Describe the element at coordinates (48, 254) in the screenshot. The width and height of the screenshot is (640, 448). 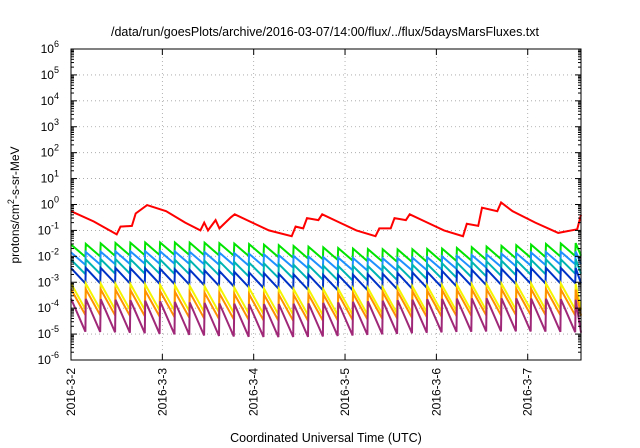
I see `y-tick-label: 10⁻²` at that location.